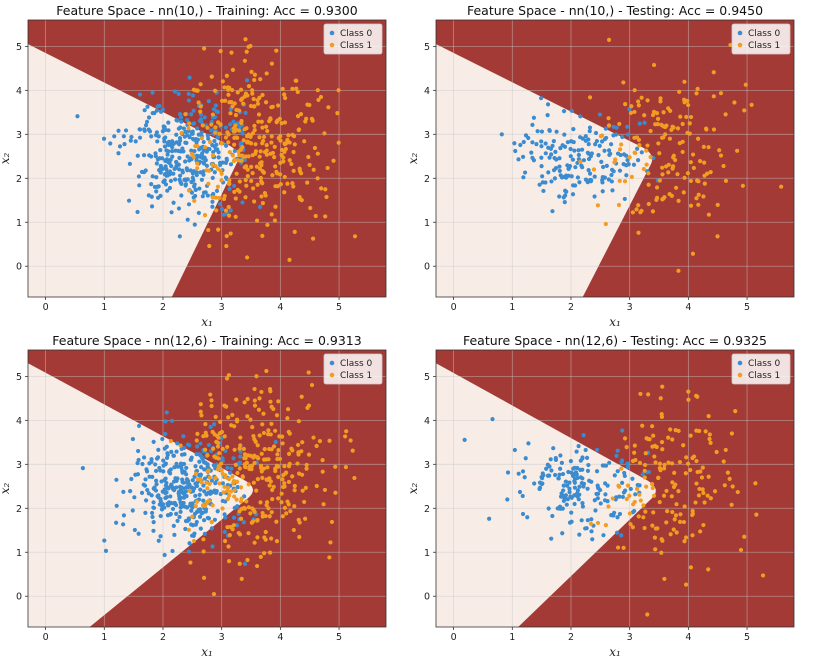  I want to click on x-tick-label: 5, so click(747, 637).